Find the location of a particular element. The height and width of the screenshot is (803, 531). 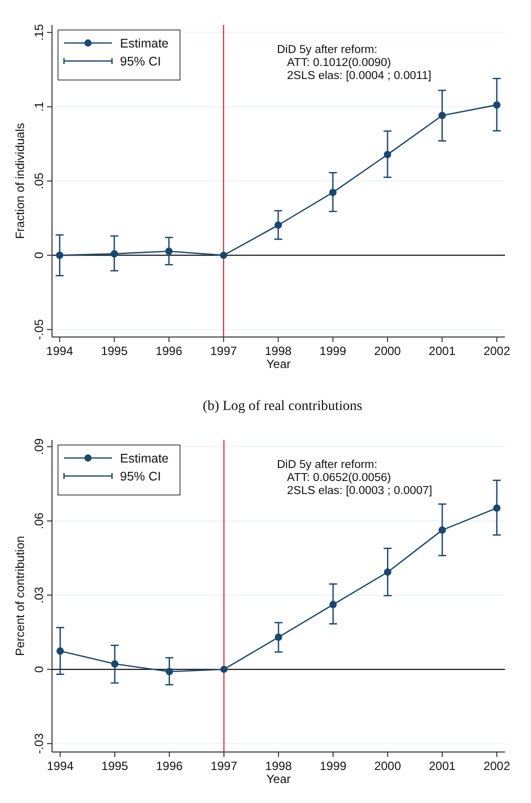

y-tick-label: .09 is located at coordinates (39, 447).